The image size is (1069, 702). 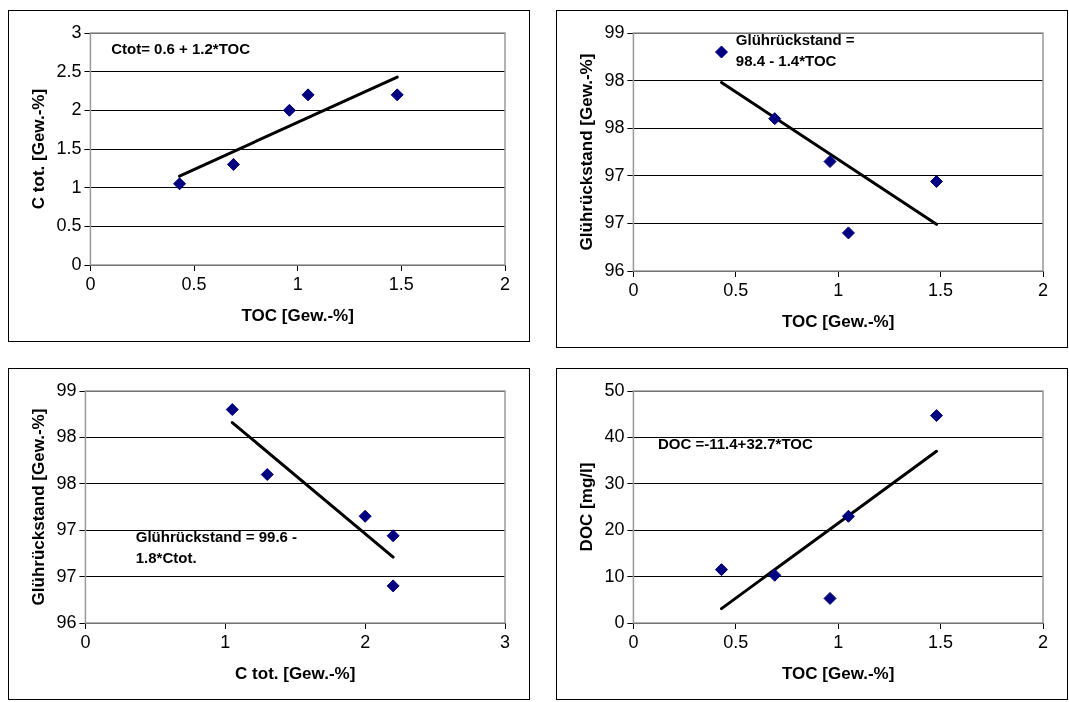 I want to click on annotation: Glührückstand = 98.4 - 1.4*TOC, so click(x=795, y=49).